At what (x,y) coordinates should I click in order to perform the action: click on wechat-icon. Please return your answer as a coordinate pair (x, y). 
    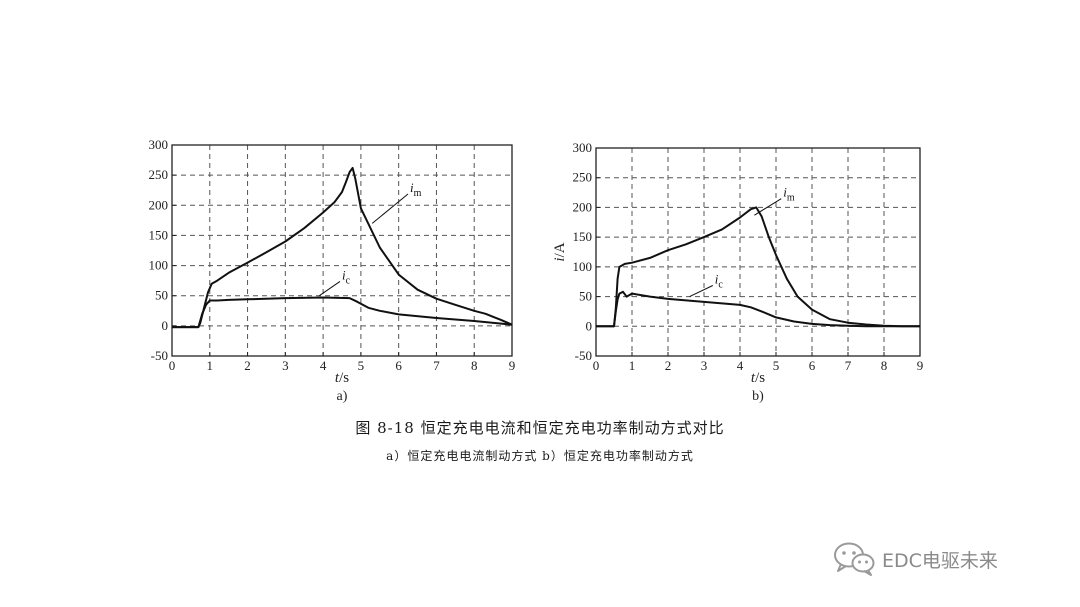
    Looking at the image, I should click on (854, 559).